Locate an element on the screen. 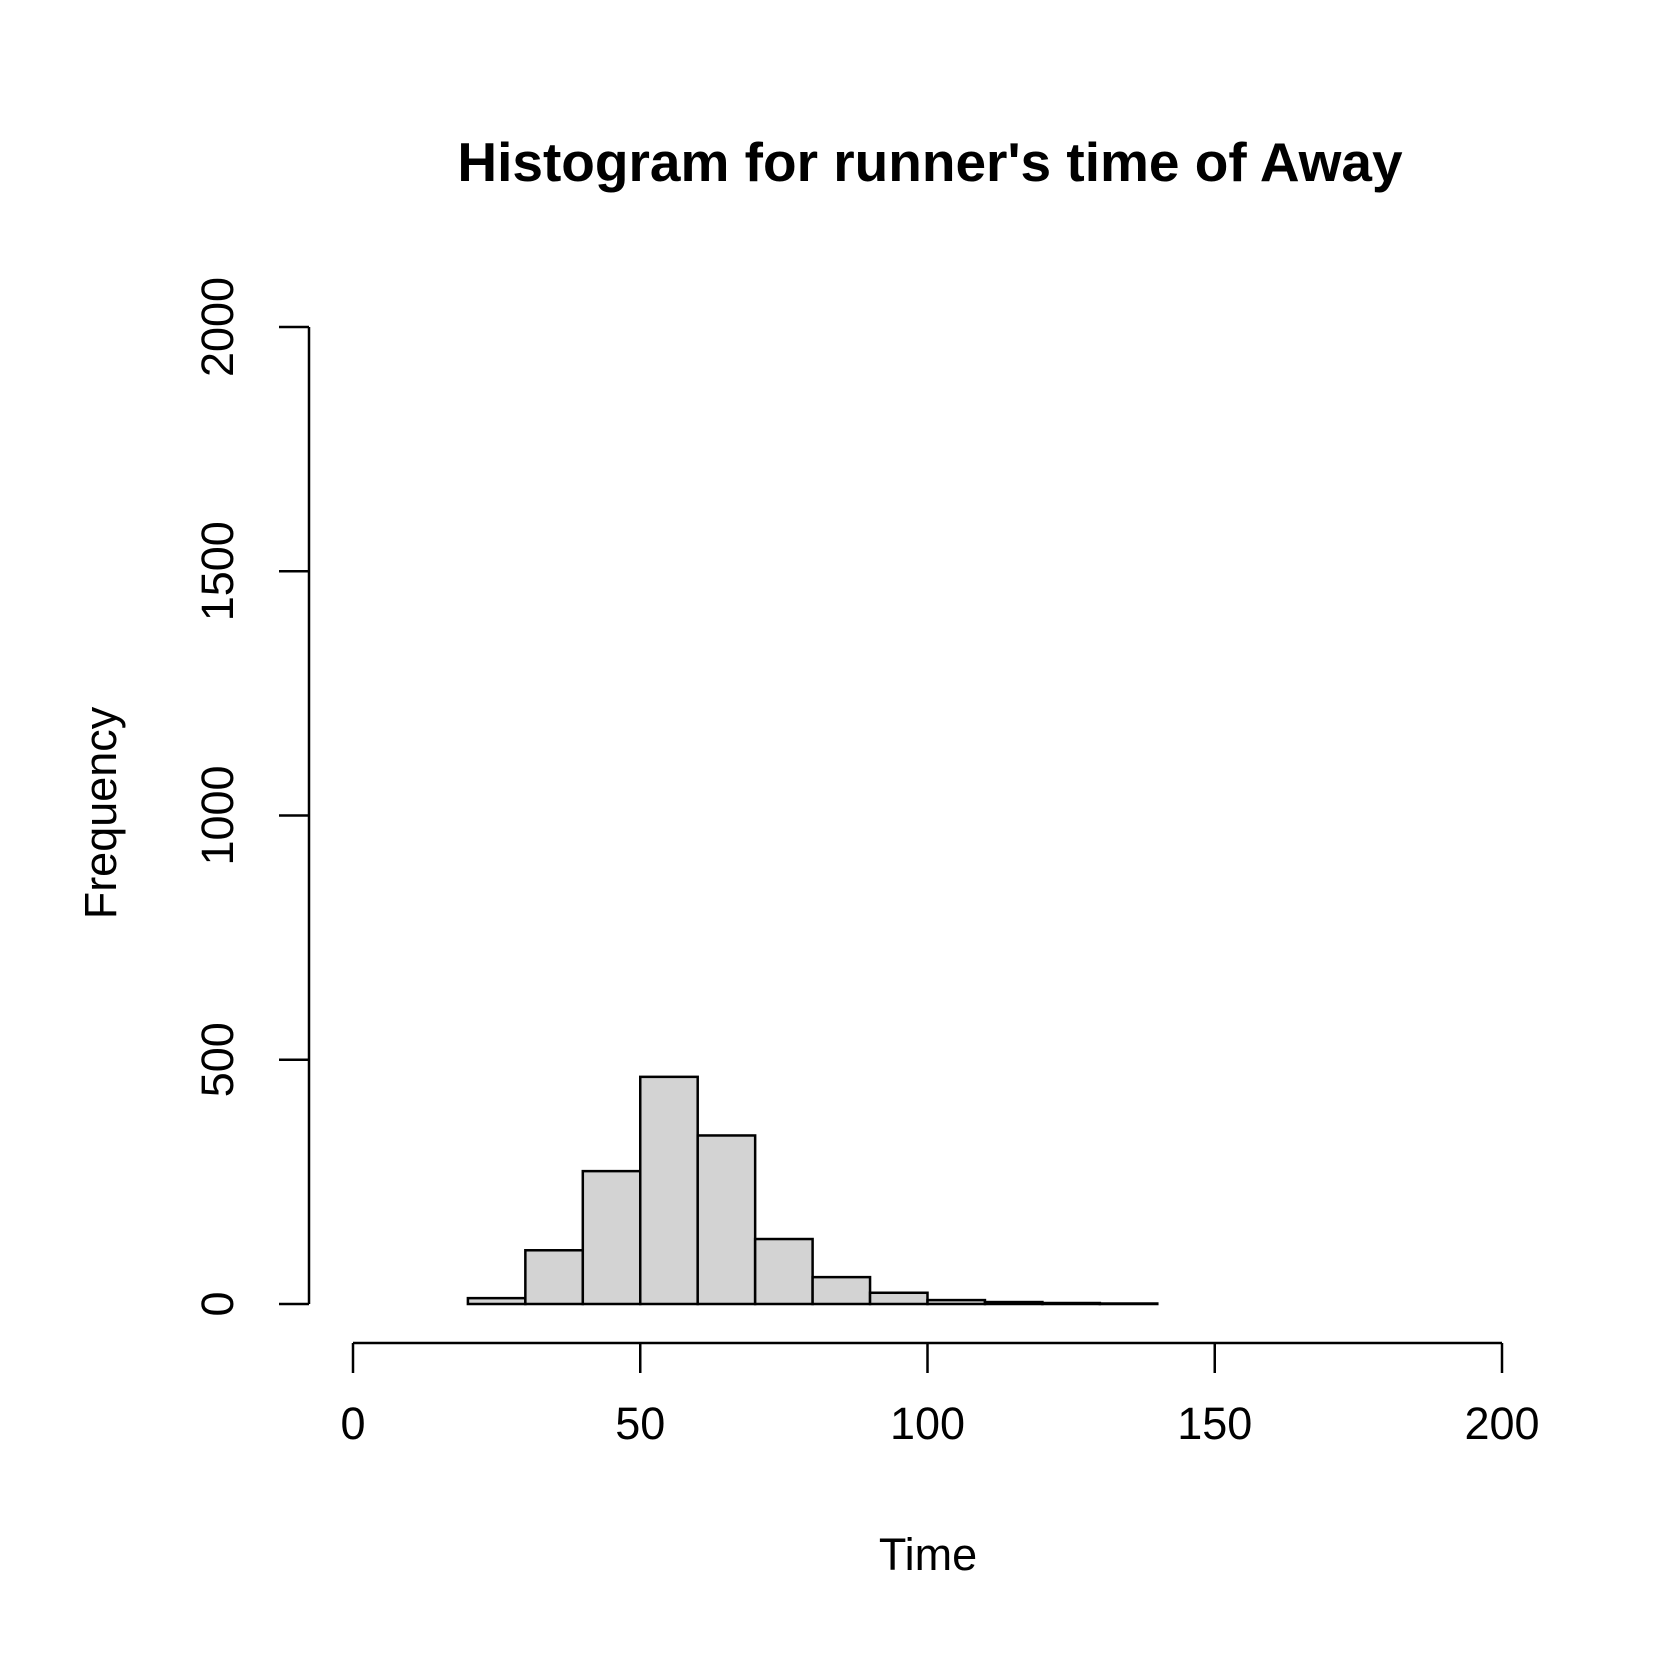  x-tick-label: 0 is located at coordinates (352, 1423).